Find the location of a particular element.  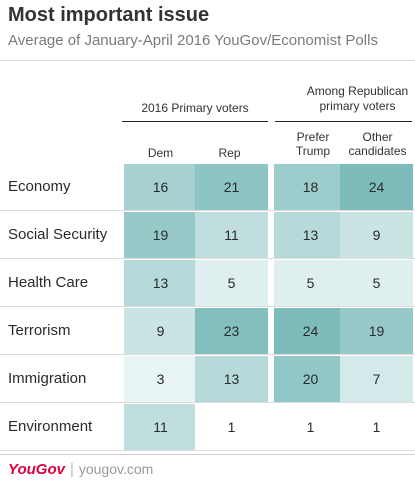

heatmap-cell-terrorism-rep: 23 is located at coordinates (231, 331).